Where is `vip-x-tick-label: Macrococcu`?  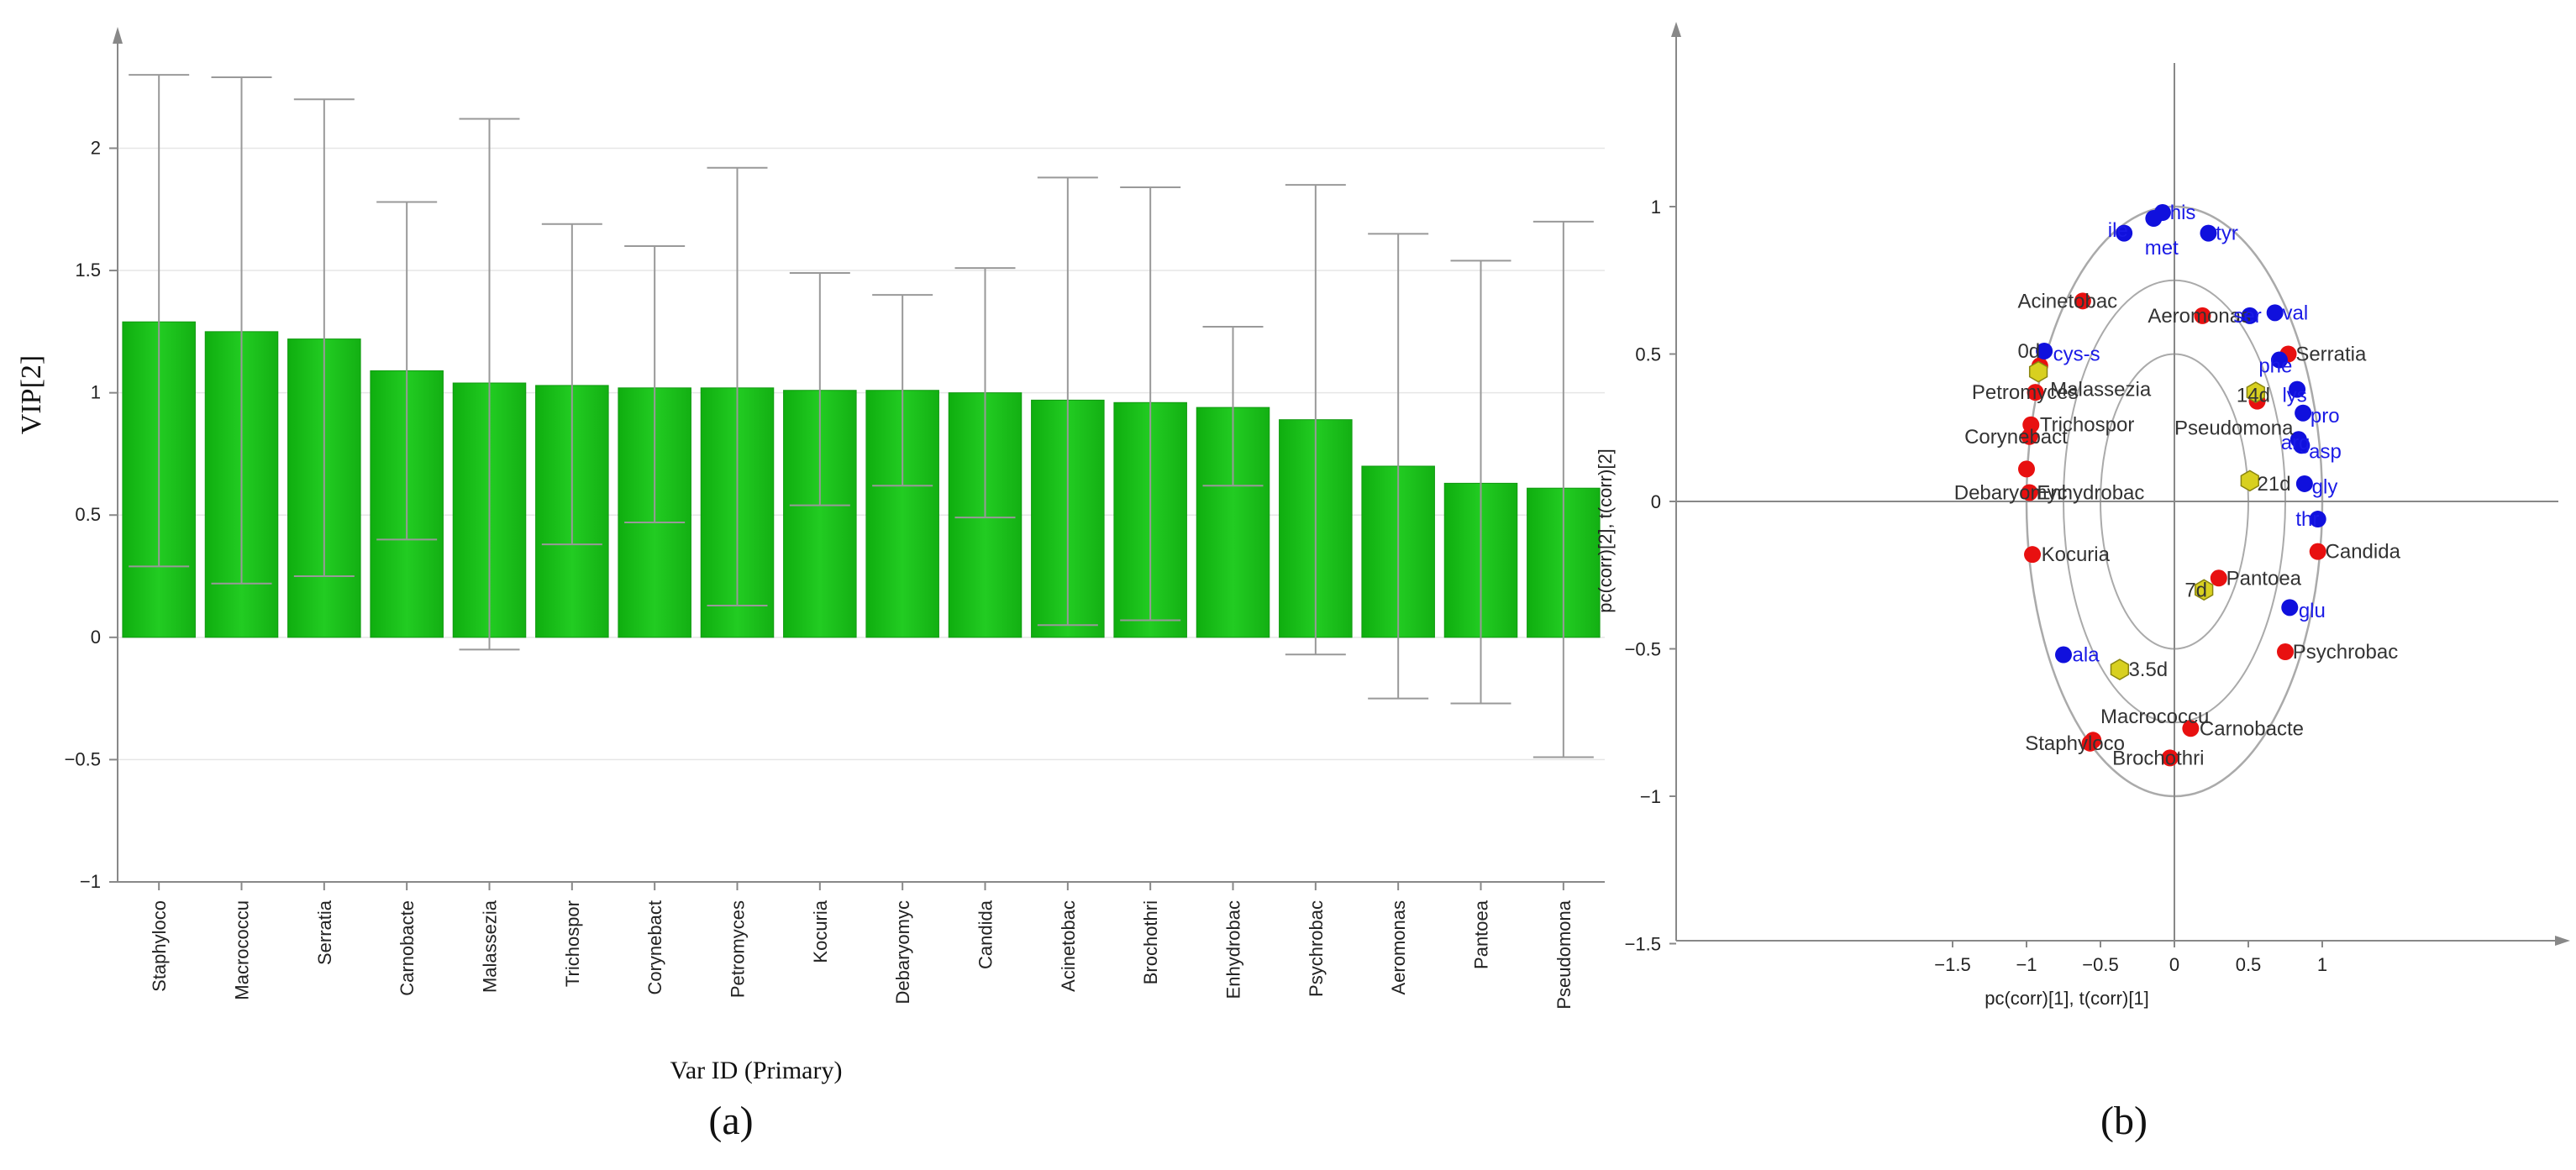
vip-x-tick-label: Macrococcu is located at coordinates (242, 950).